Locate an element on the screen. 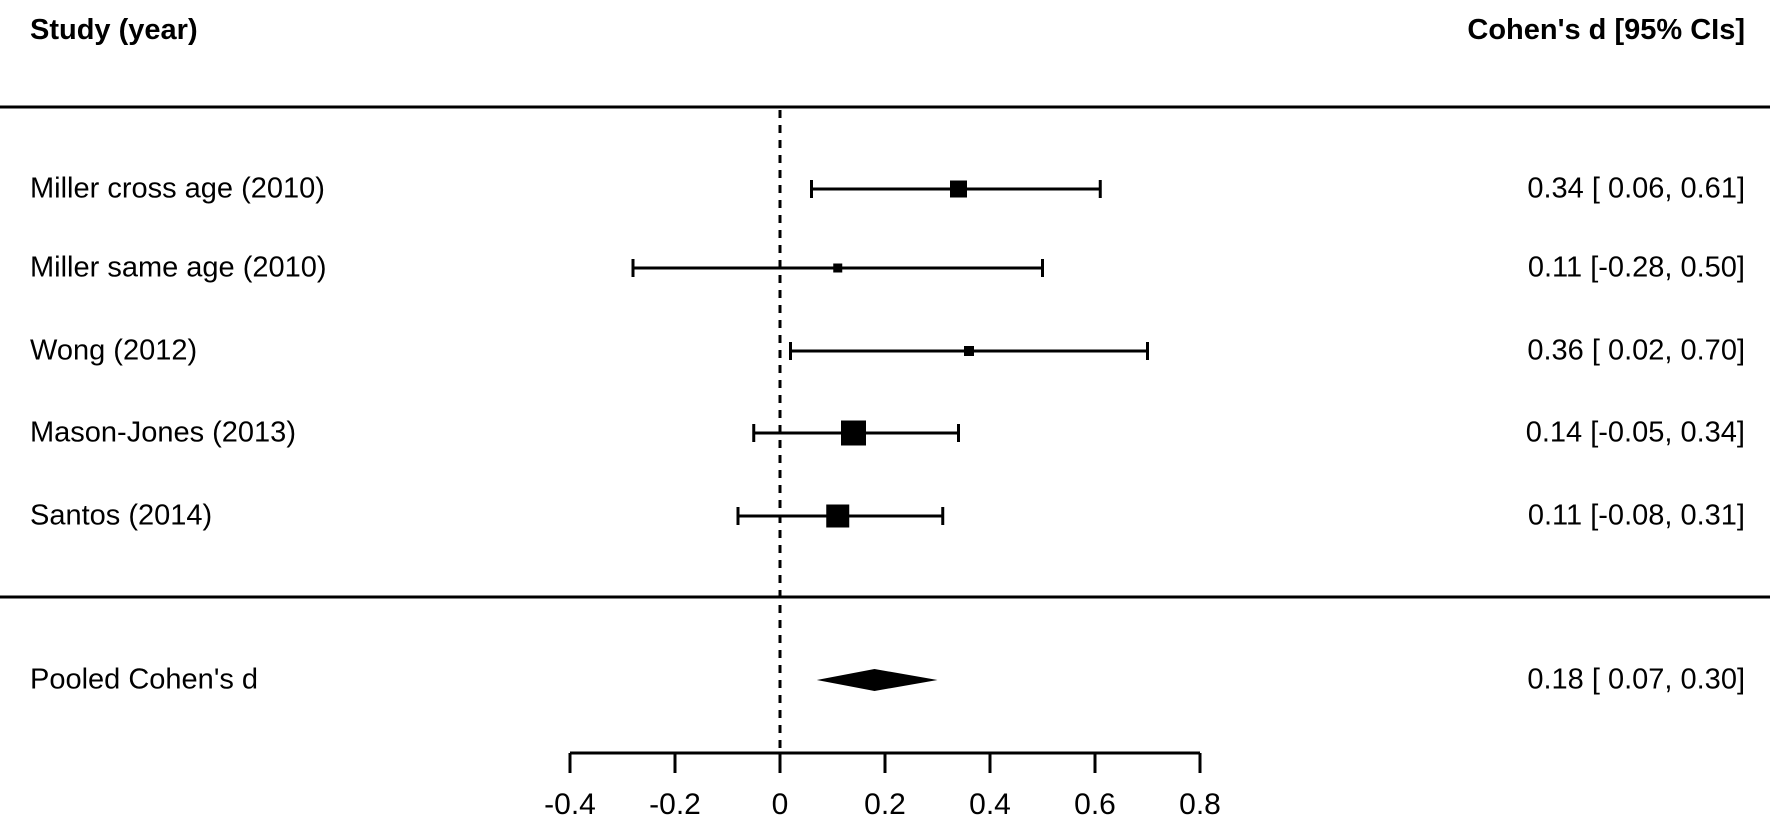  x-axis-tick-label: 0.2 is located at coordinates (885, 804).